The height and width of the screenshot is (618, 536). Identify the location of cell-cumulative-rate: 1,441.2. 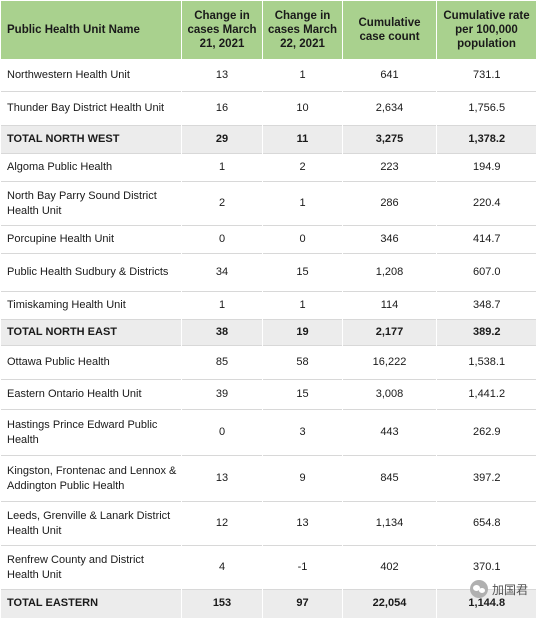
(486, 394).